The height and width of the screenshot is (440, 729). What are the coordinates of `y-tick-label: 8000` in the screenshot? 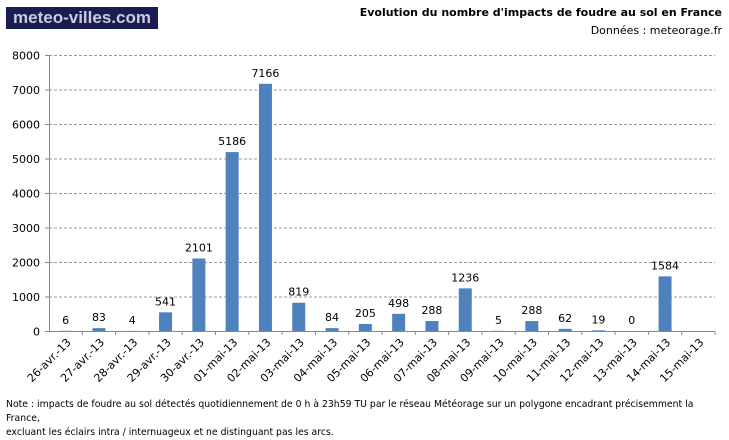 It's located at (26, 56).